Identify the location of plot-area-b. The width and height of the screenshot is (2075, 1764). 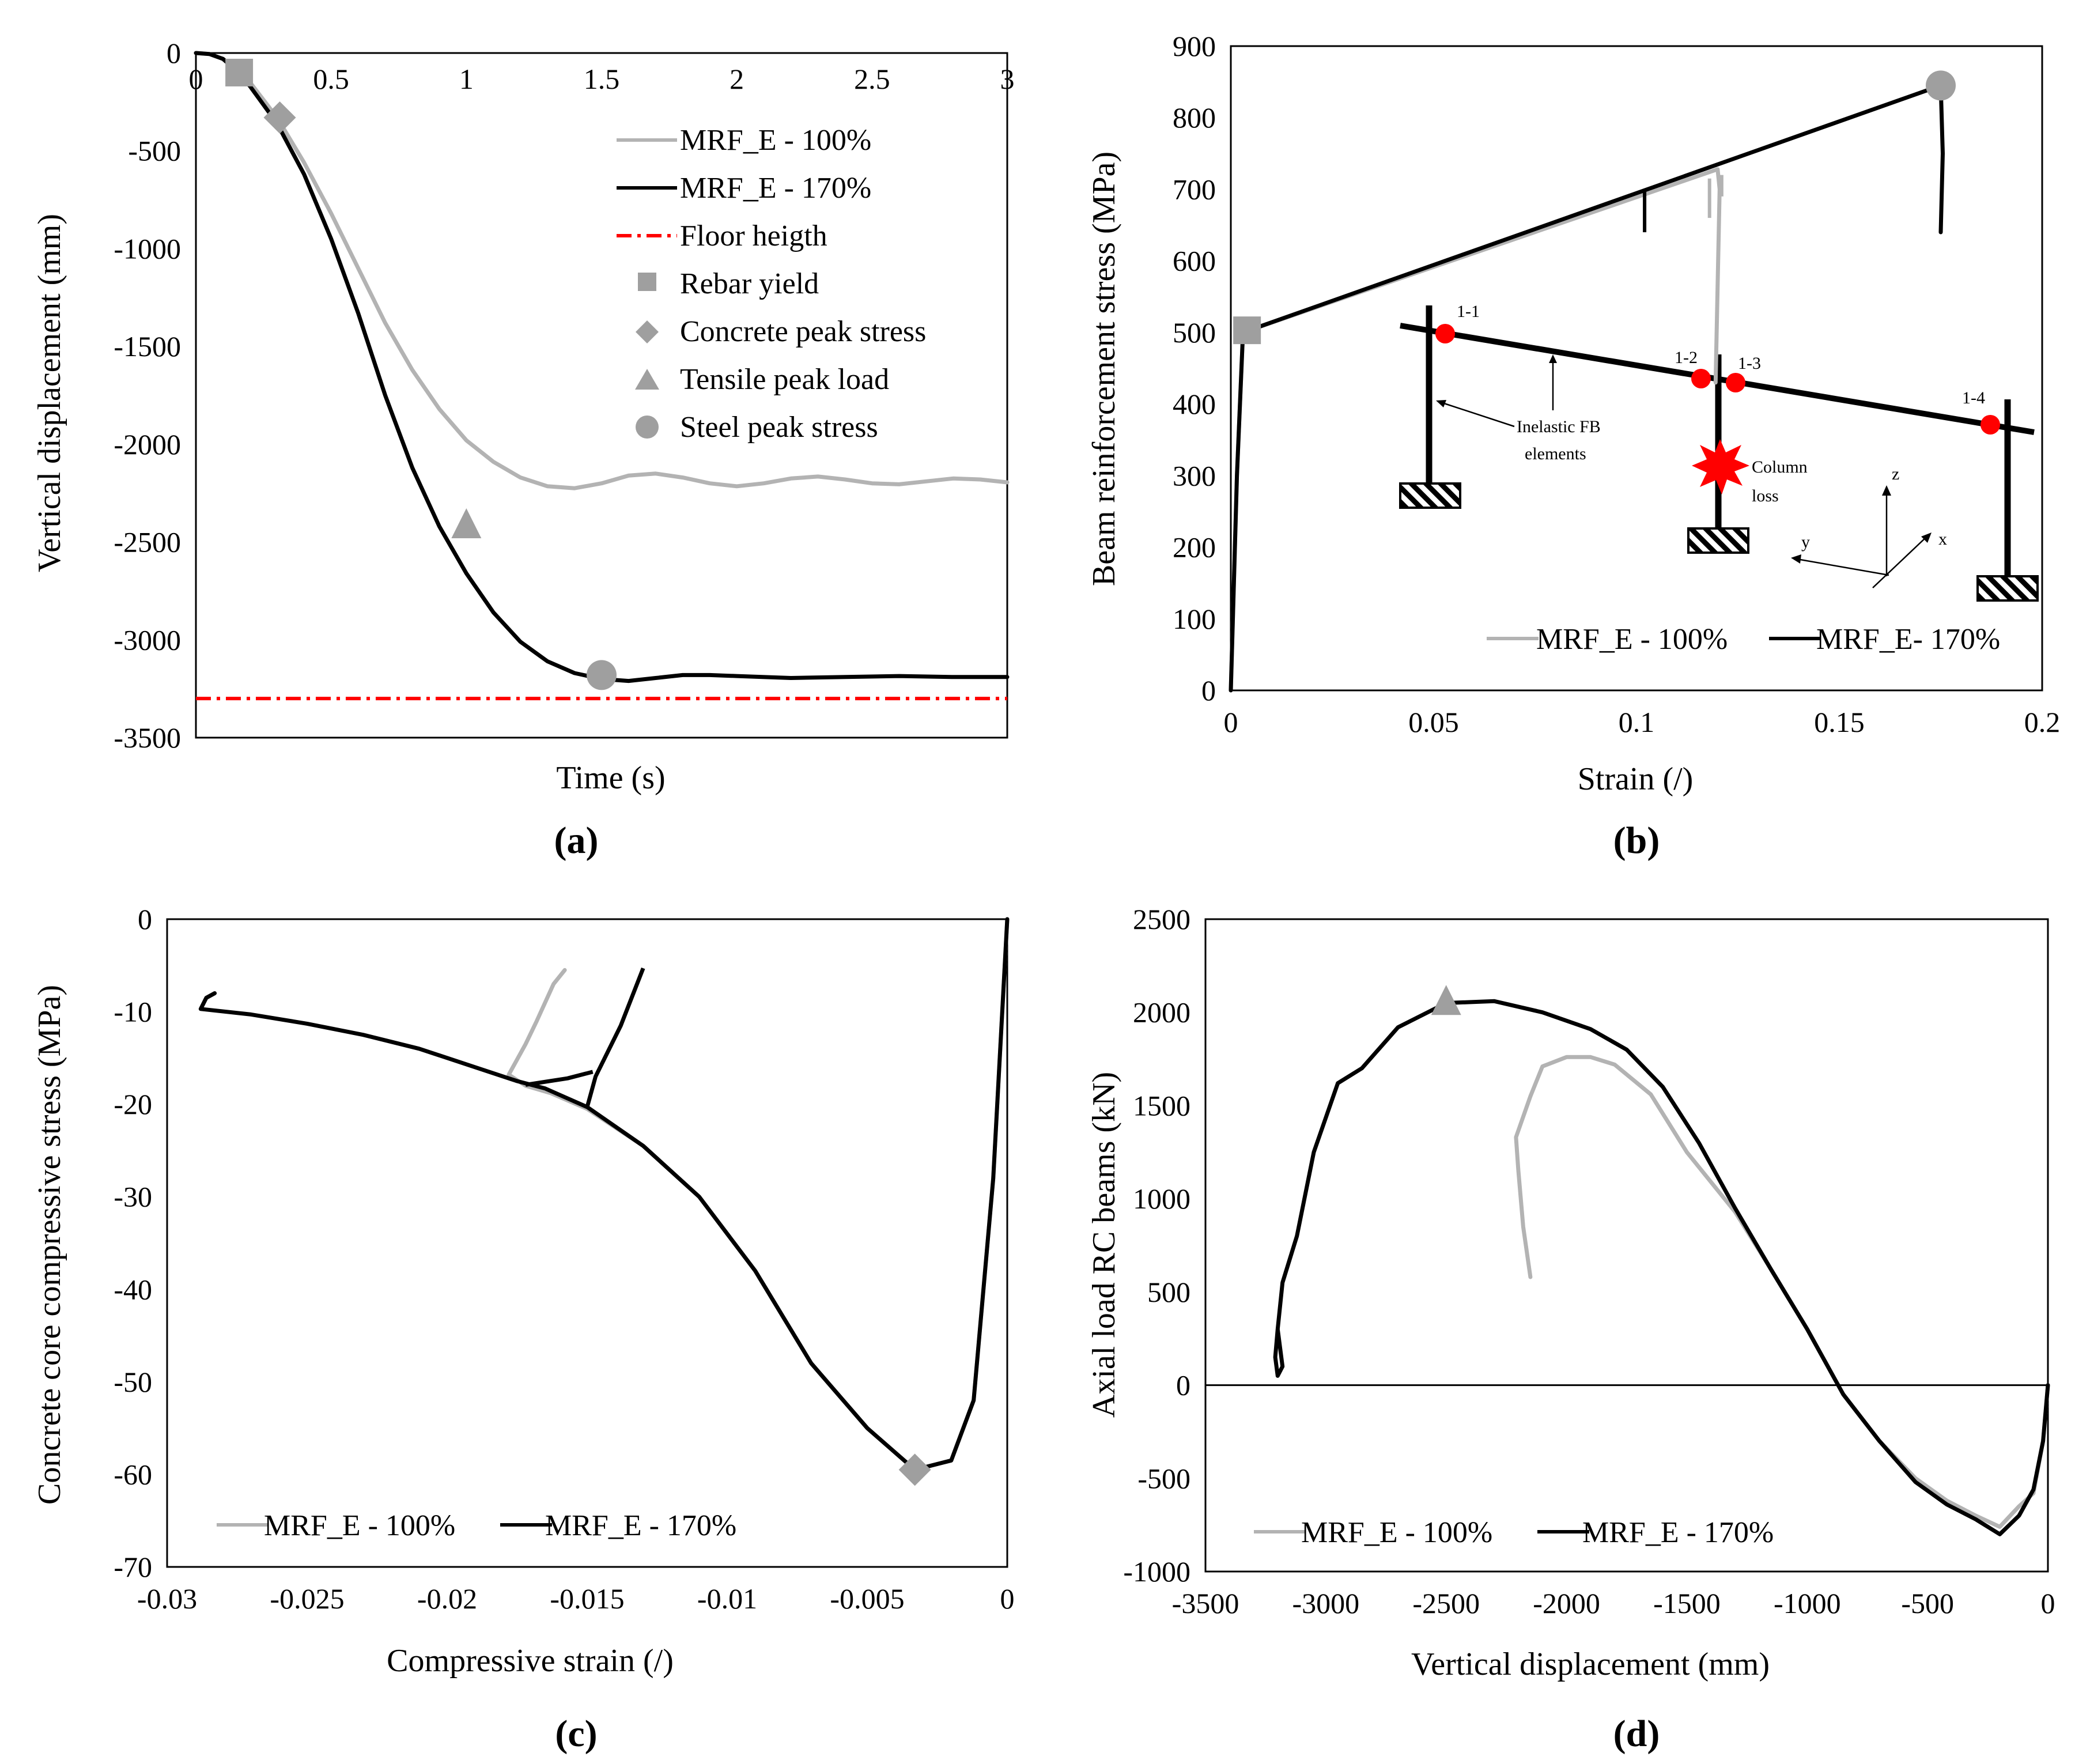
(1636, 368).